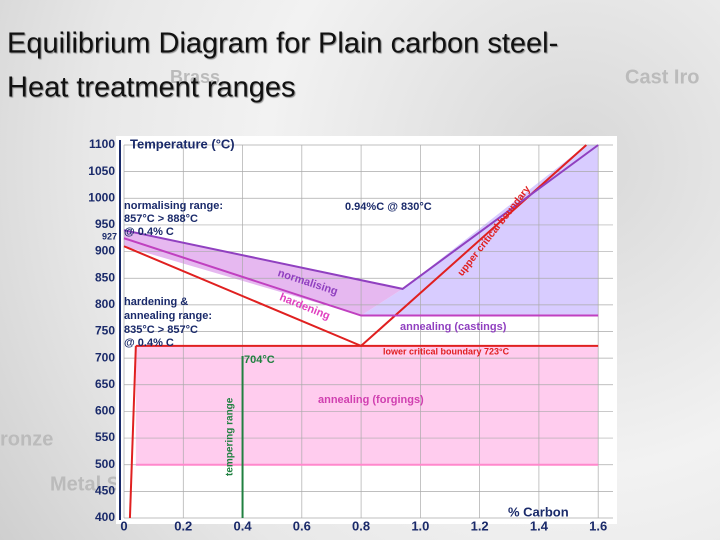 Image resolution: width=720 pixels, height=540 pixels. I want to click on annotation: 704°C, so click(259, 360).